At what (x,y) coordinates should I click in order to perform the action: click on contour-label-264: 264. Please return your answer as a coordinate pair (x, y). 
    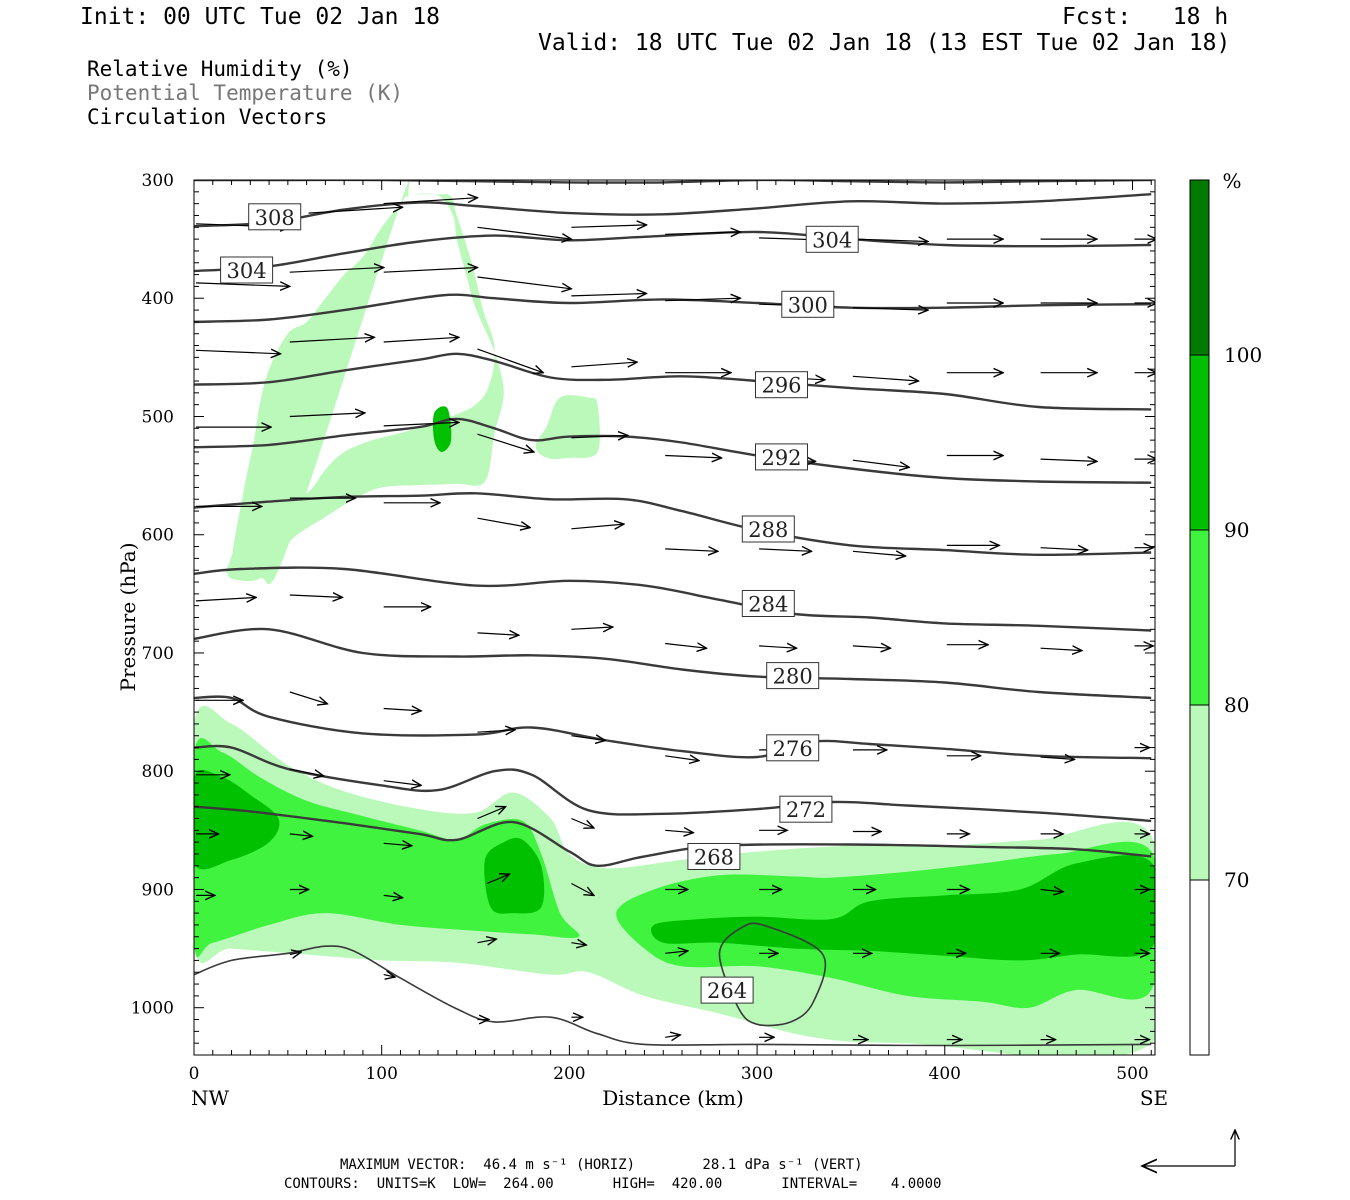
    Looking at the image, I should click on (727, 990).